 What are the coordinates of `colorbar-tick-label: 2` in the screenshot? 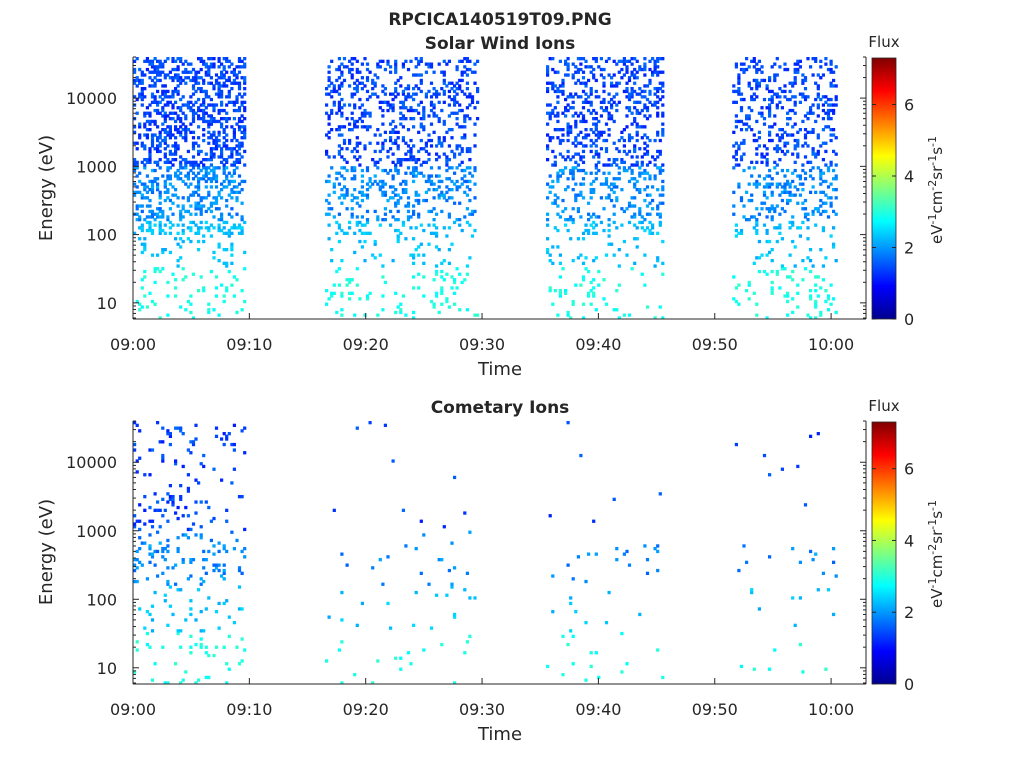 It's located at (909, 612).